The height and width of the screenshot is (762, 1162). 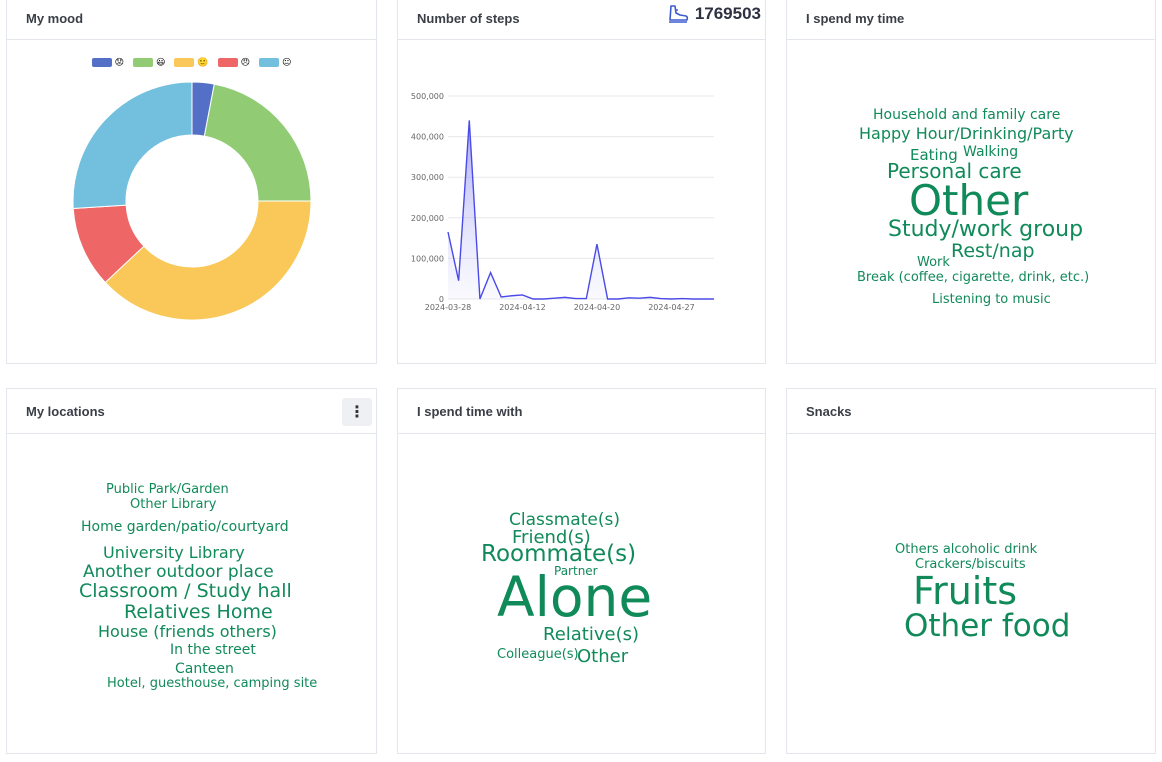 What do you see at coordinates (427, 137) in the screenshot?
I see `steps-y-tick: 400,000` at bounding box center [427, 137].